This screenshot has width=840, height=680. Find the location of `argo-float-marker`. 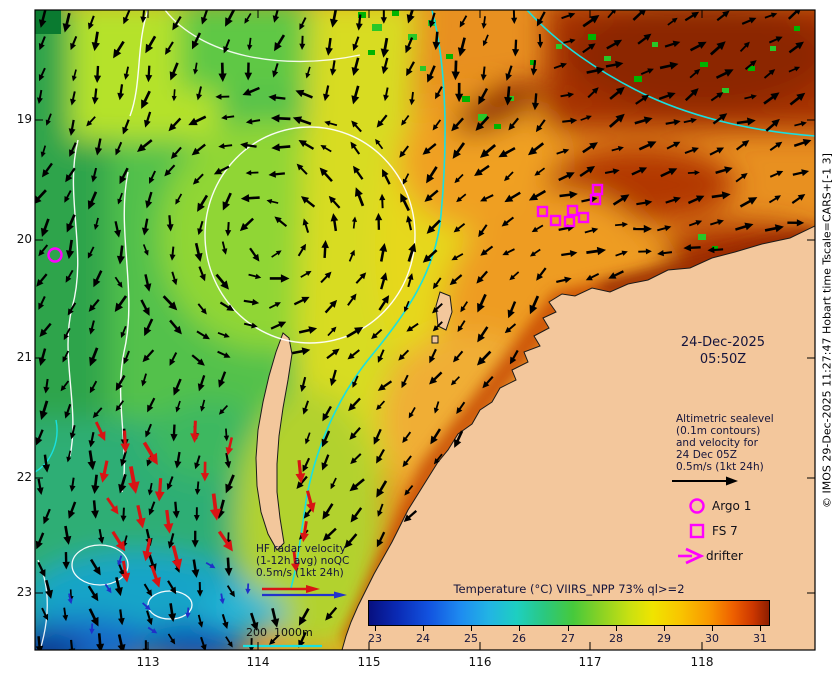

argo-float-marker is located at coordinates (55, 255).